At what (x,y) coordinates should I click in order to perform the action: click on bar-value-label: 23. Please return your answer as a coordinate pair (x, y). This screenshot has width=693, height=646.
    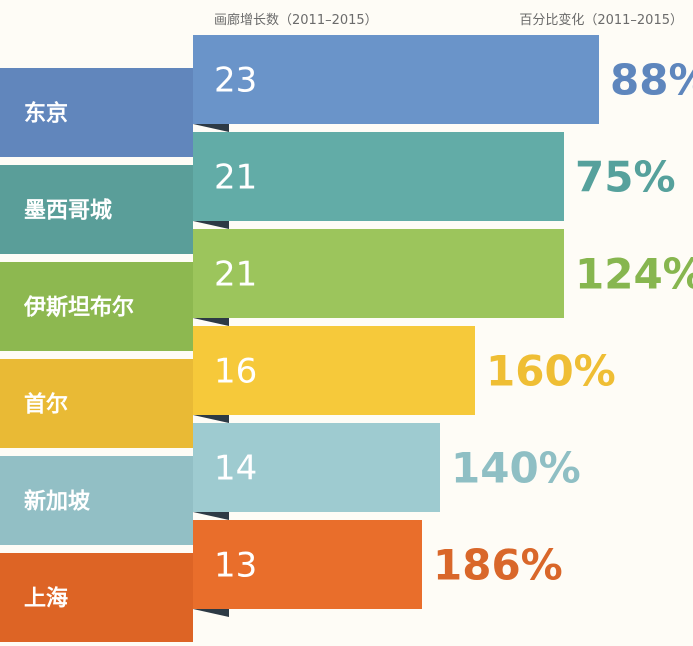
    Looking at the image, I should click on (235, 81).